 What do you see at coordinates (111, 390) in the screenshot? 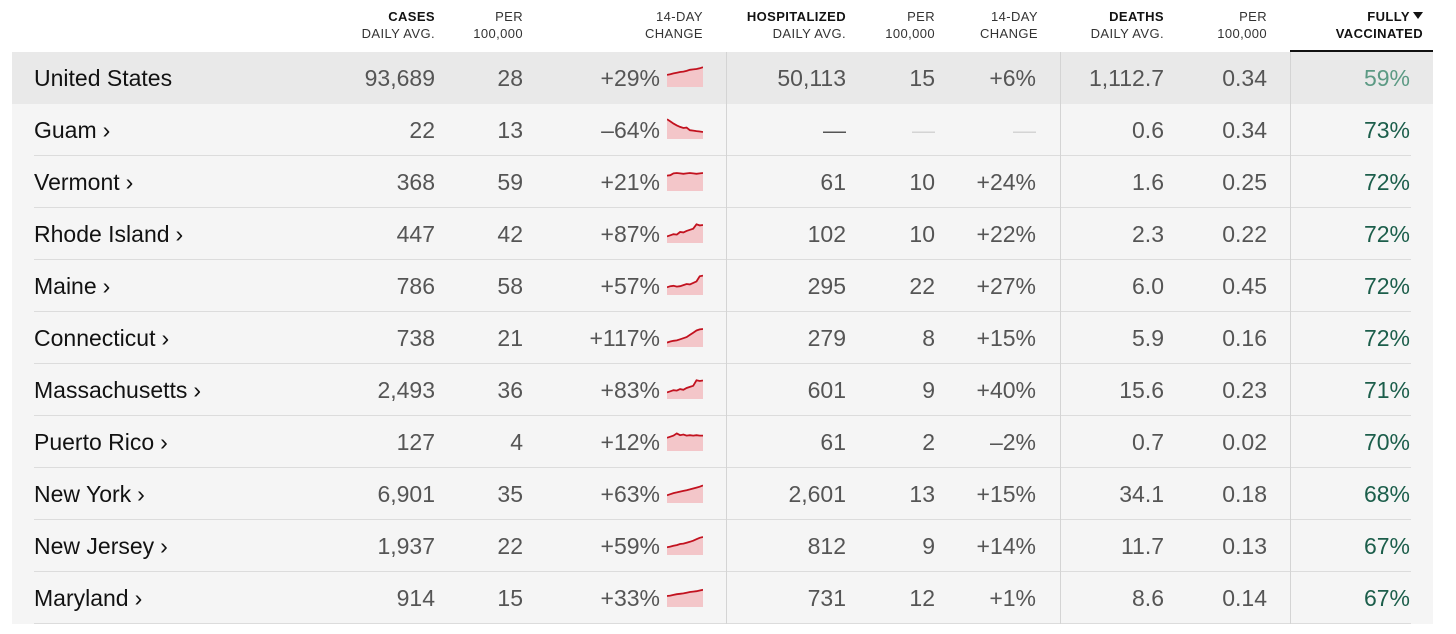
I see `location-label: Massachusetts` at bounding box center [111, 390].